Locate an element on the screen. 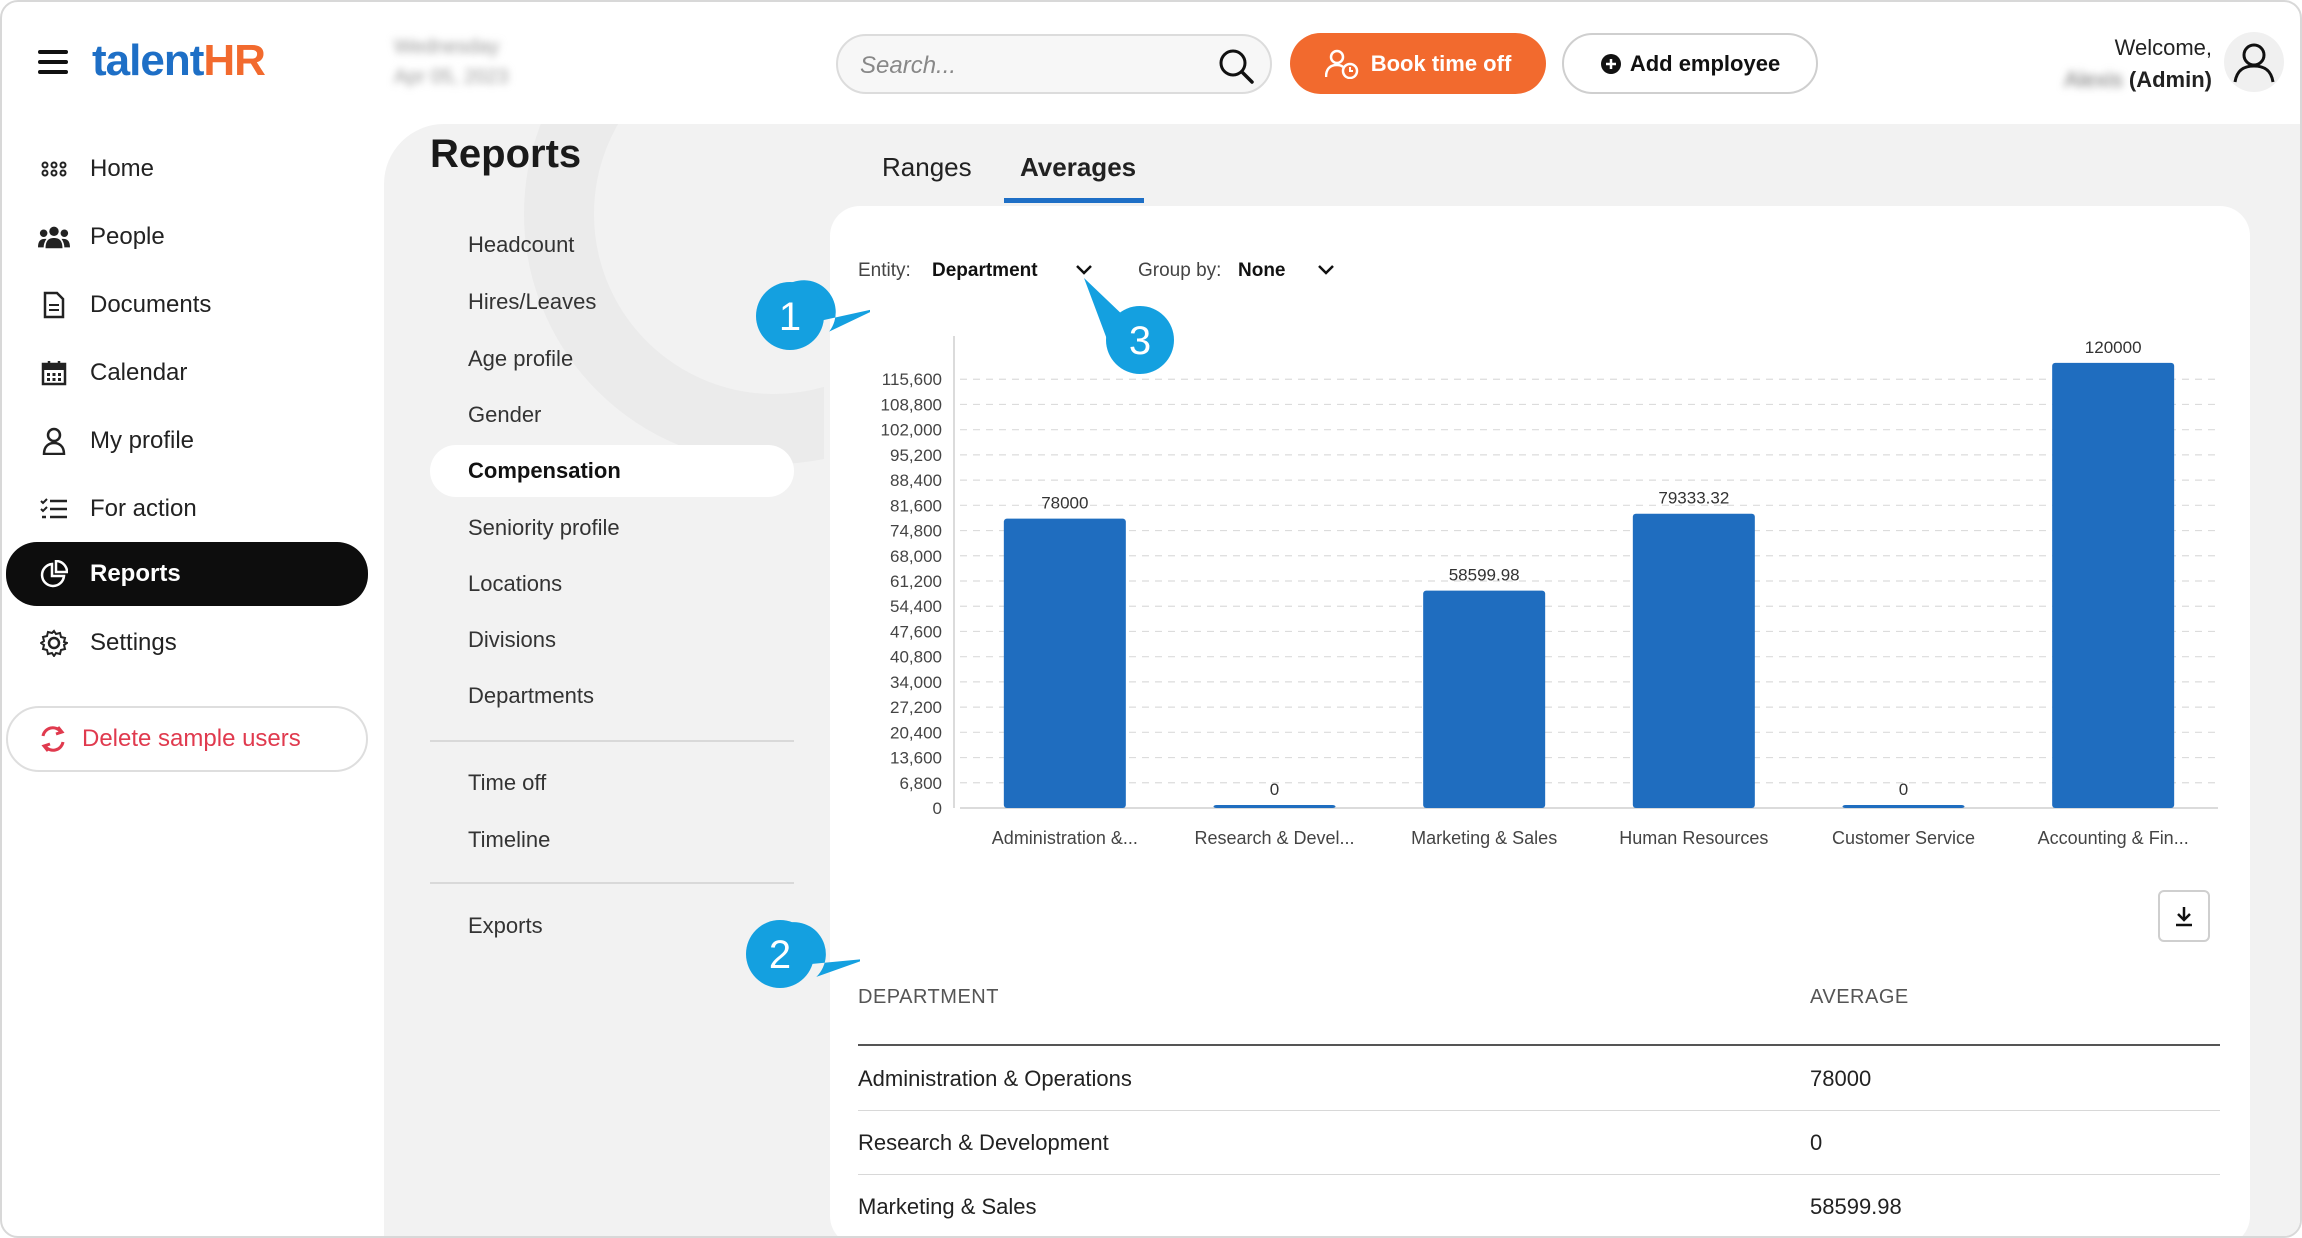 The height and width of the screenshot is (1238, 2302). user-role: (Admin) is located at coordinates (2170, 79).